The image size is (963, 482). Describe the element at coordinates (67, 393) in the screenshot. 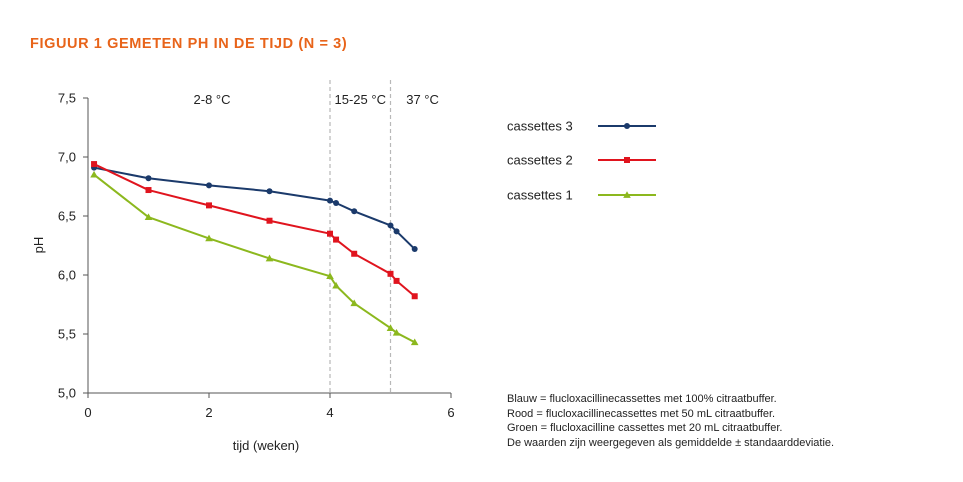

I see `y-tick-label: 5,0` at that location.